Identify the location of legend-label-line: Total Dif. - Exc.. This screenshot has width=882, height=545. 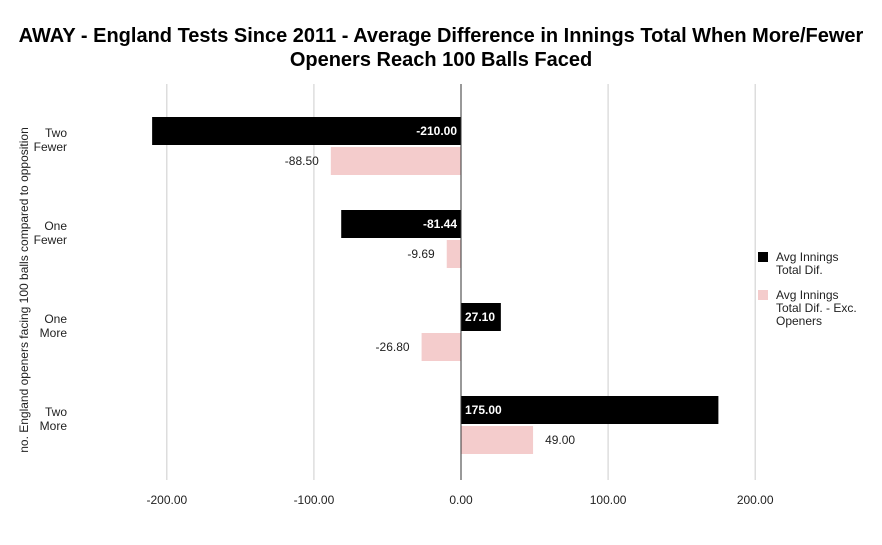
(816, 308).